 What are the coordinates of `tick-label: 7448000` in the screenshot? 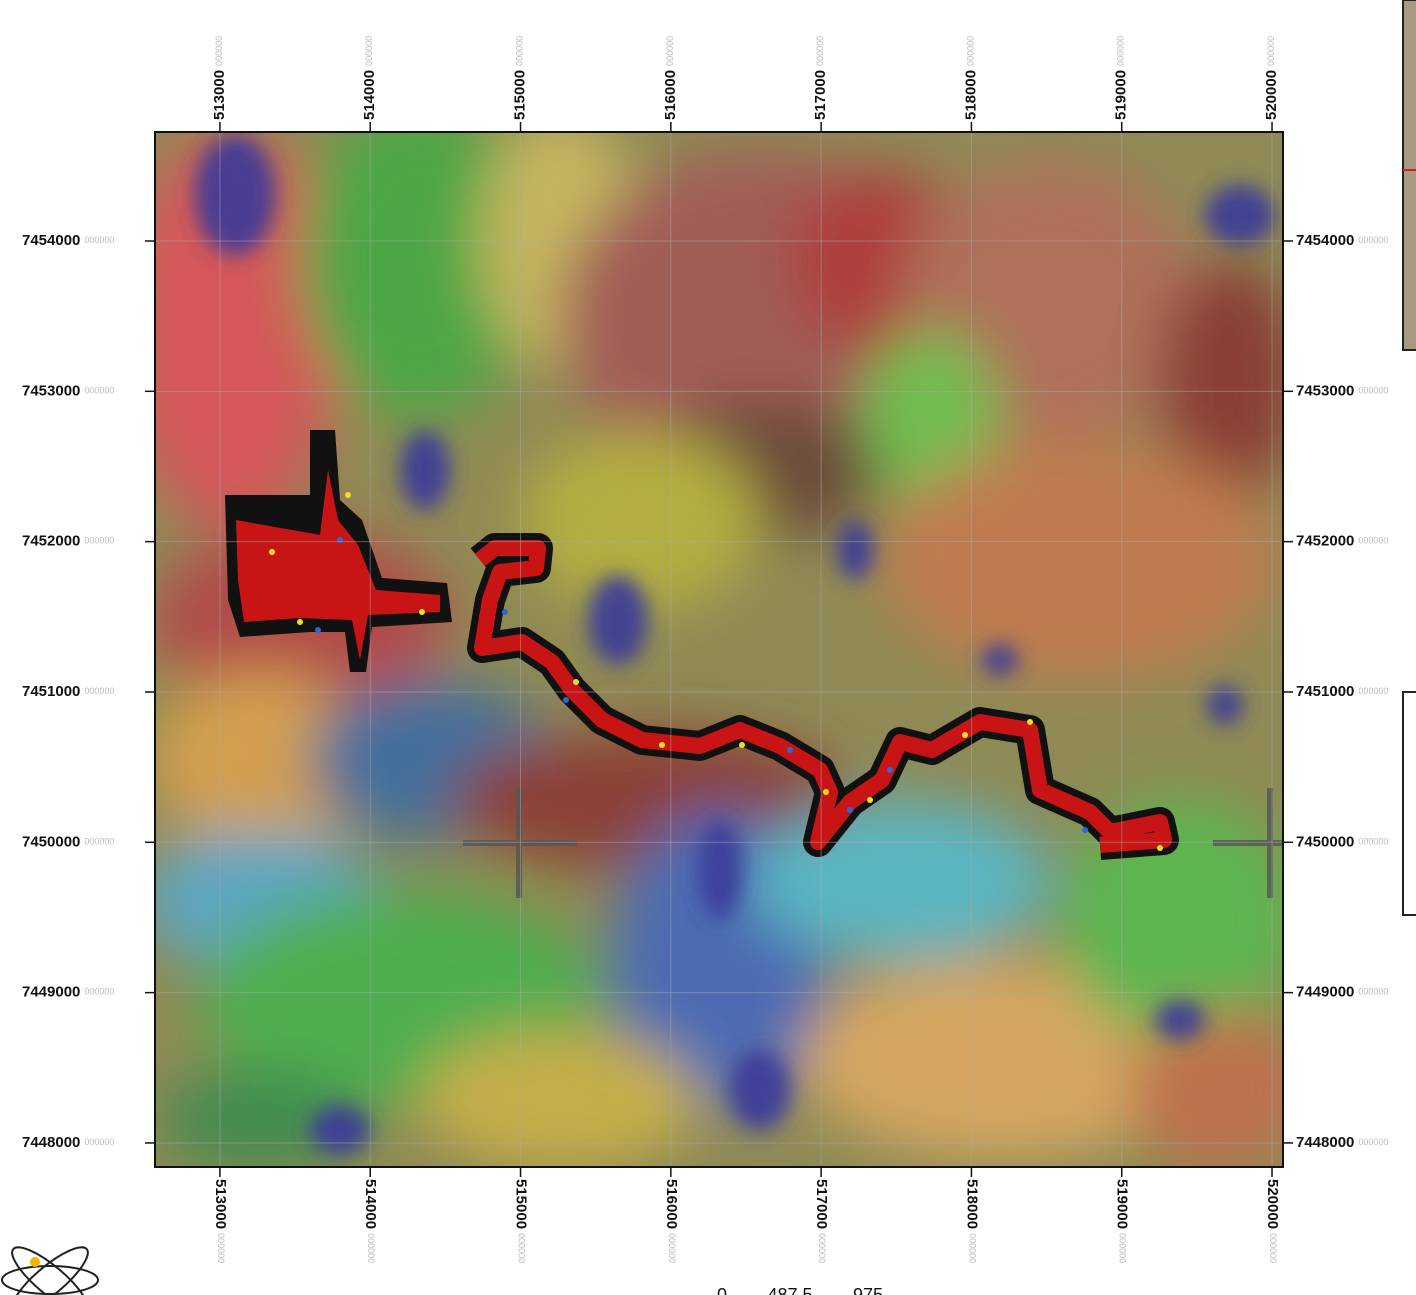 It's located at (51, 1142).